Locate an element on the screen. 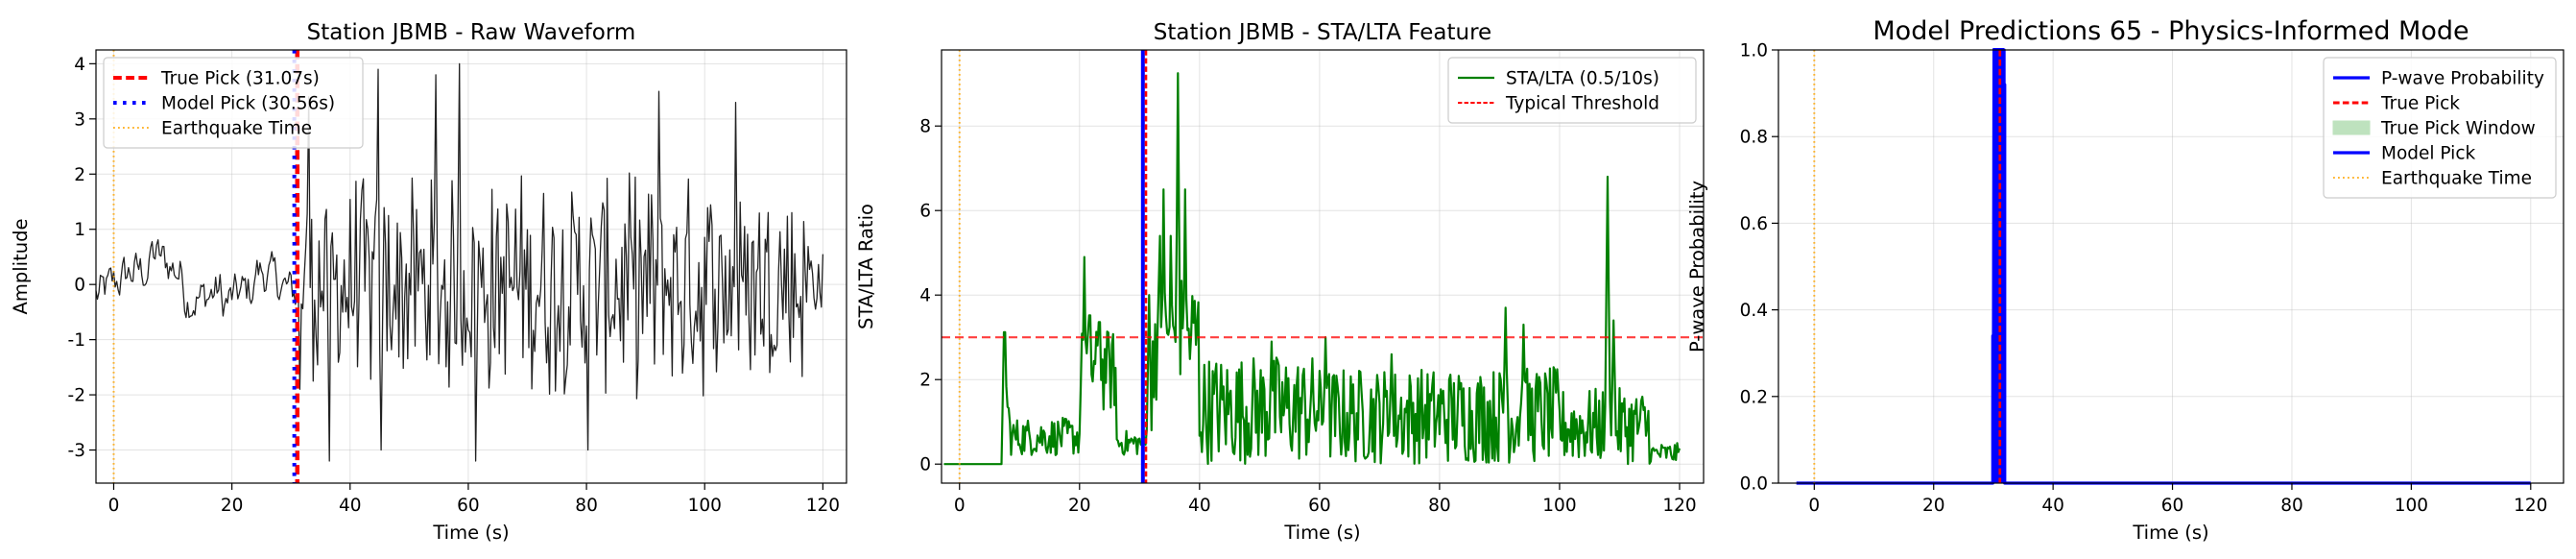 This screenshot has width=2576, height=559. y-tick-label: 1.0 is located at coordinates (1754, 51).